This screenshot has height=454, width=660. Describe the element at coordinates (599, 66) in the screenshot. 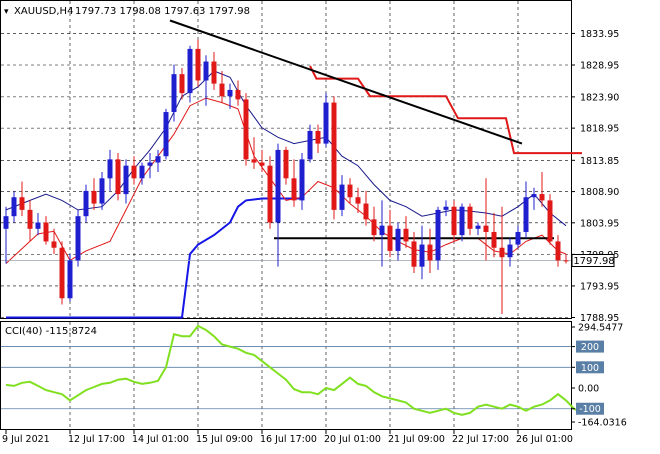

I see `price-tick-label: 1828.95` at that location.